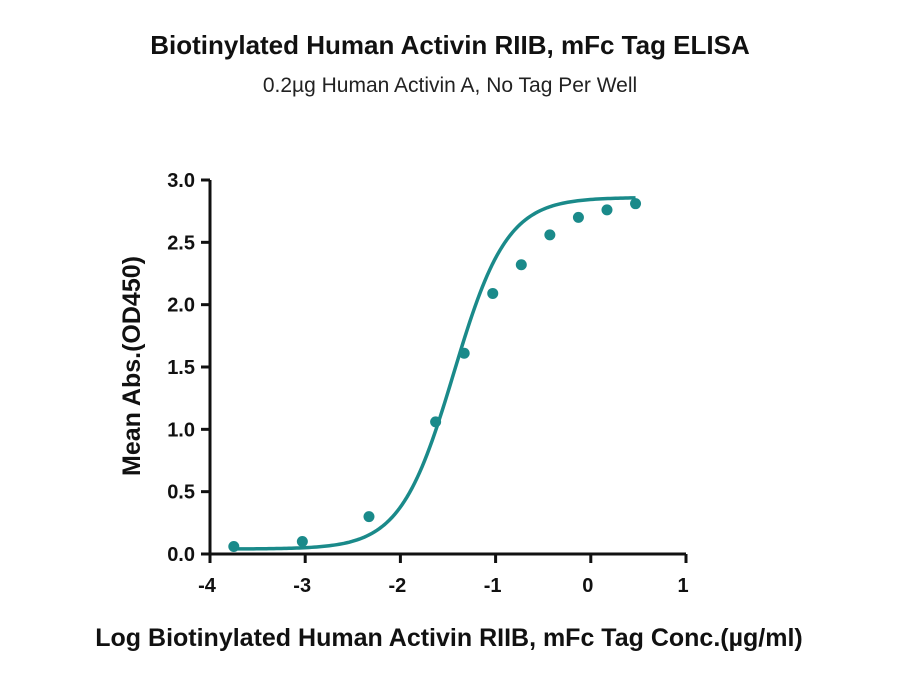 This screenshot has height=679, width=900. I want to click on chart-subtitle: 0.2µg Human Activin A, No Tag Per Well, so click(450, 85).